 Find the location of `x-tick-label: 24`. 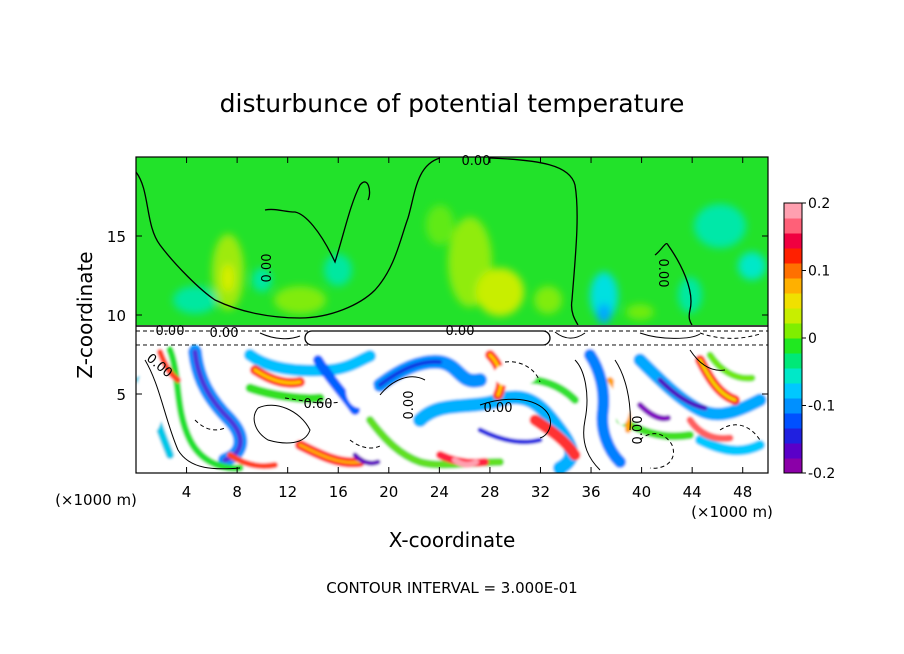

x-tick-label: 24 is located at coordinates (439, 492).